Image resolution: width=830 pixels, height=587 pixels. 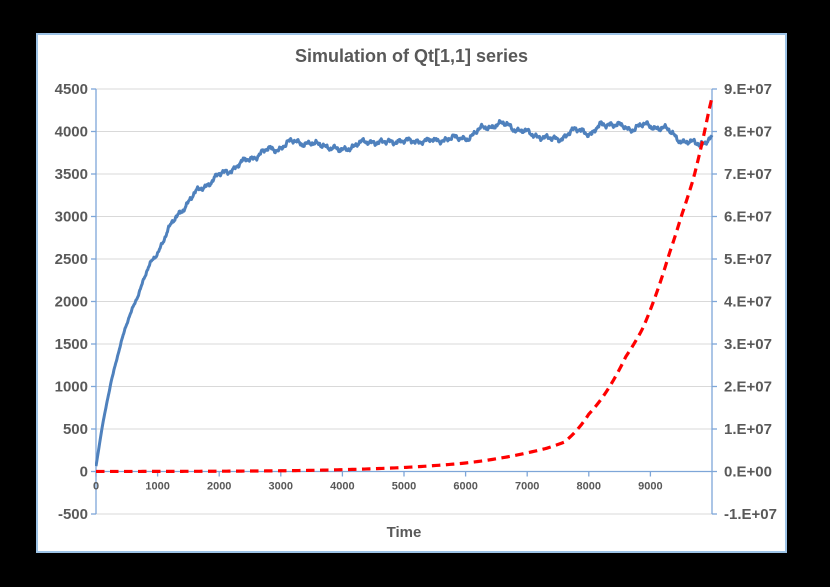 What do you see at coordinates (71, 344) in the screenshot?
I see `left-axis-tick-label: 1500` at bounding box center [71, 344].